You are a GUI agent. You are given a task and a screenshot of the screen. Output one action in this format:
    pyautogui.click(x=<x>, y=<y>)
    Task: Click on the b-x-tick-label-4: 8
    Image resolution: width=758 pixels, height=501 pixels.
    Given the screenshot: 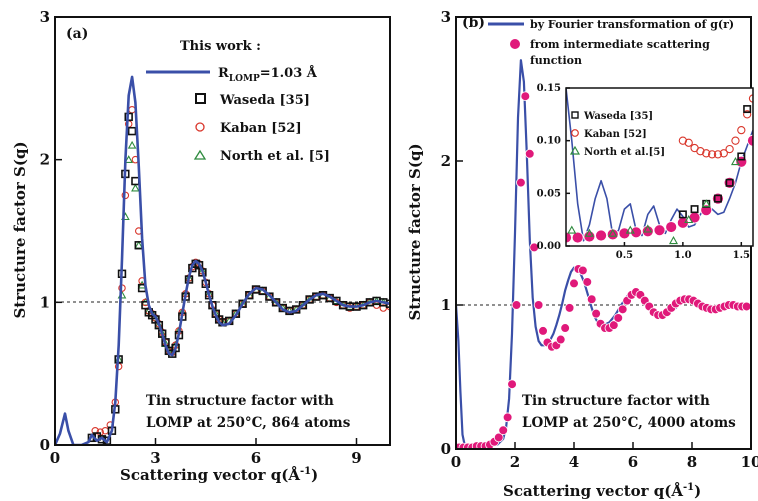 What is the action you would take?
    pyautogui.click(x=692, y=462)
    